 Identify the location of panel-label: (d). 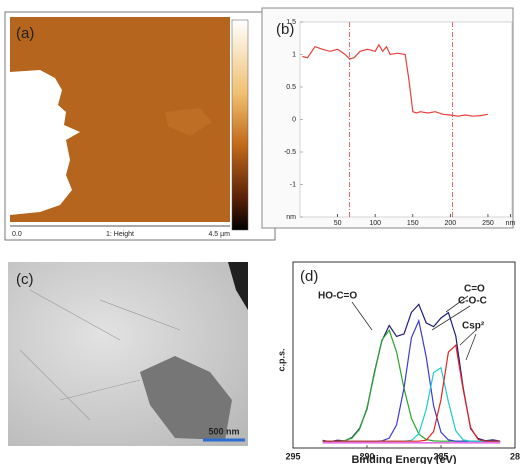
(309, 276).